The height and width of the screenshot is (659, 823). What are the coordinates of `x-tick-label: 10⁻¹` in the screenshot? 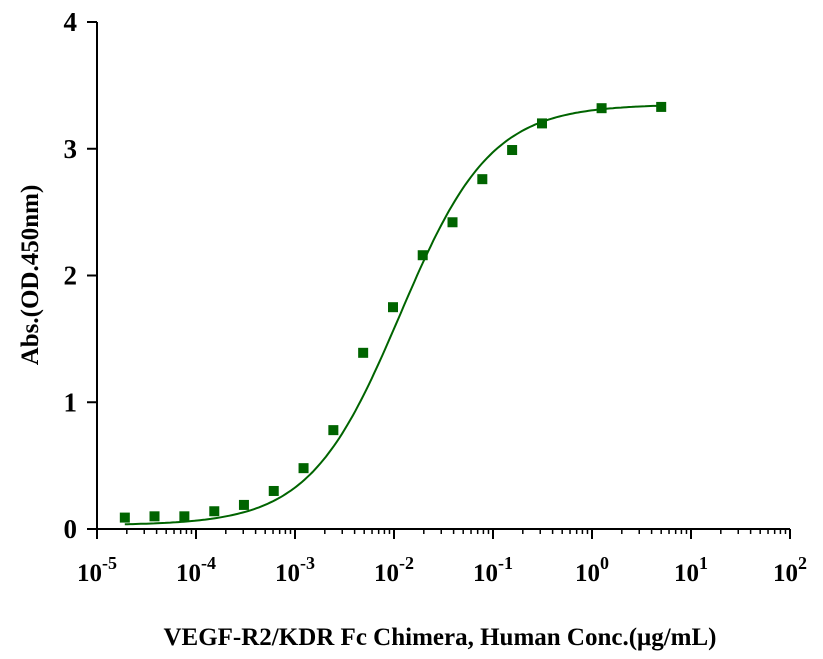 It's located at (493, 570).